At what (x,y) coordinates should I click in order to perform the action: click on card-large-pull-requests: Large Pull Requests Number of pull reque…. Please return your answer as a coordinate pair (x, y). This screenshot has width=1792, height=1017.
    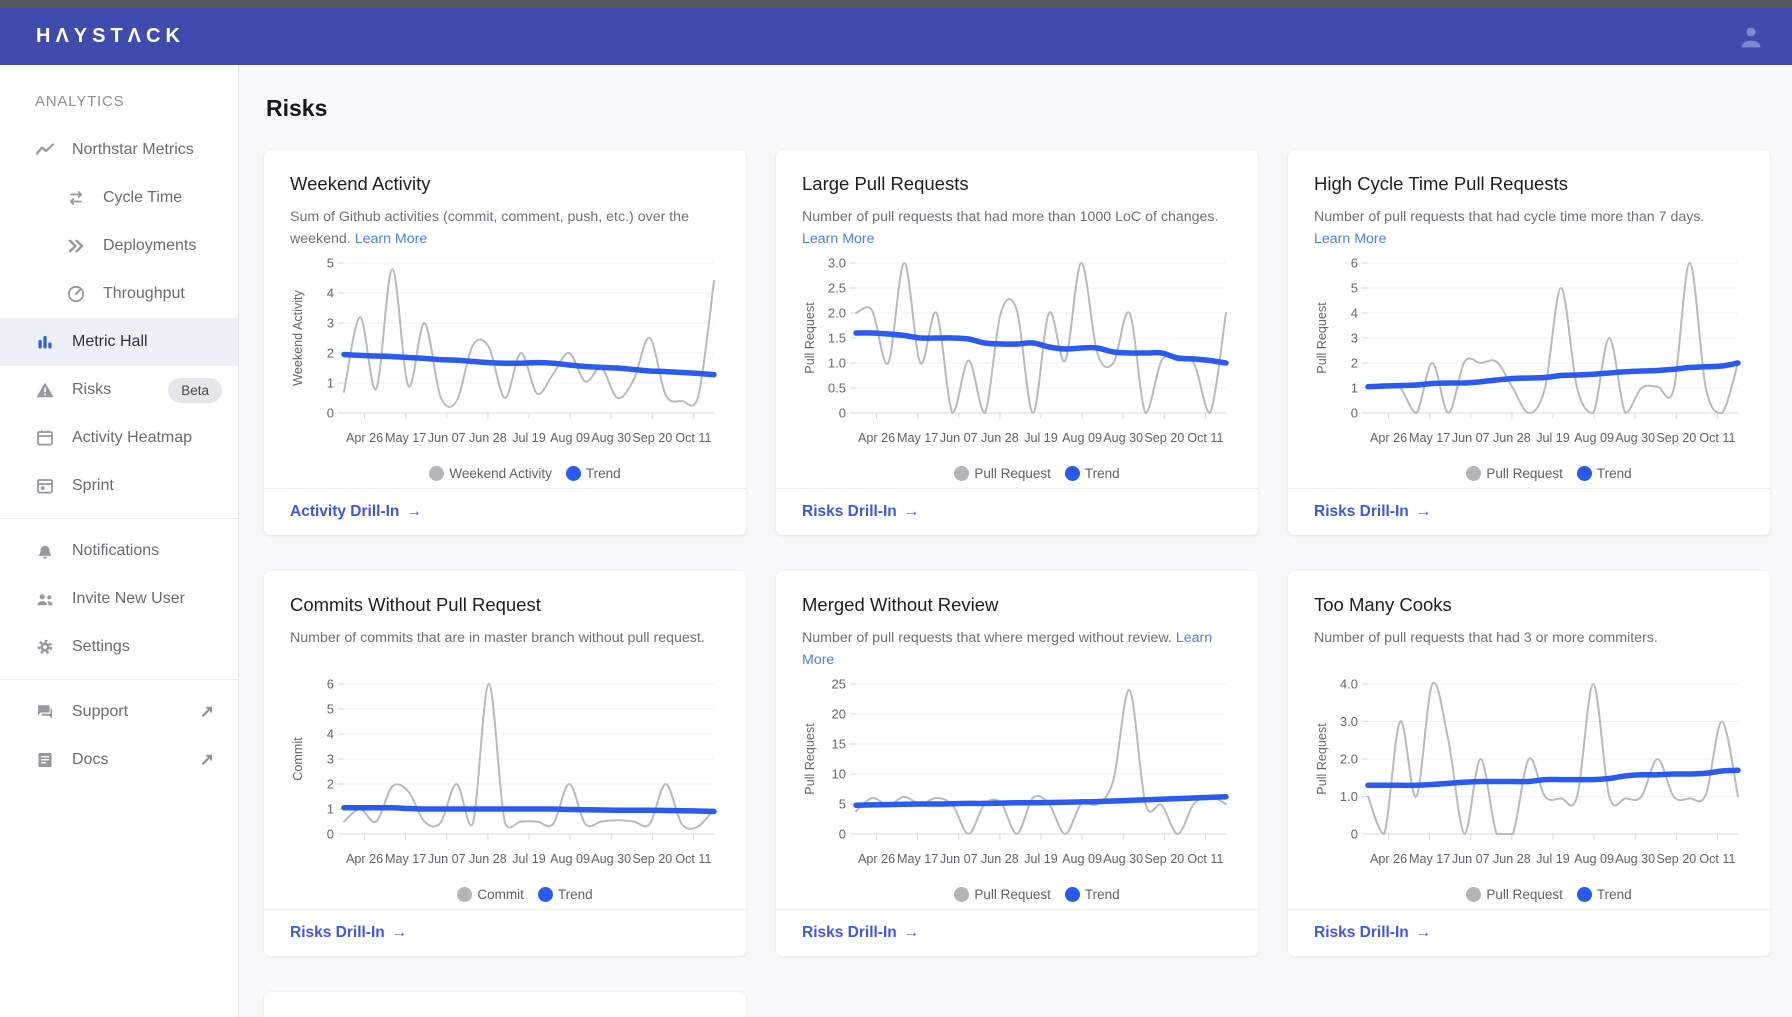
    Looking at the image, I should click on (1017, 342).